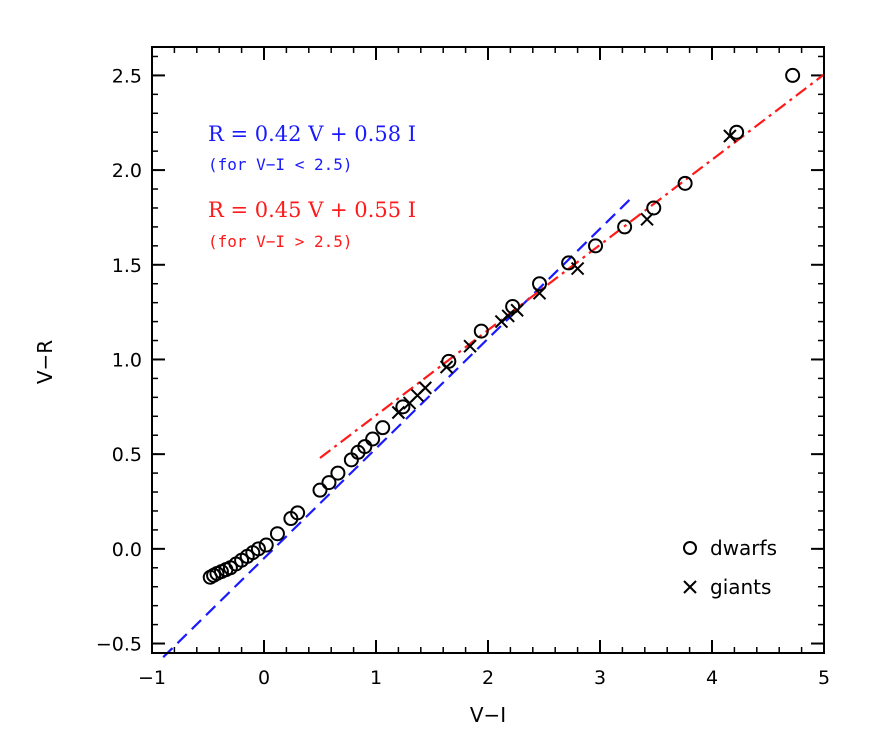 The image size is (872, 747). Describe the element at coordinates (127, 455) in the screenshot. I see `y-tick-label: 0.5` at that location.